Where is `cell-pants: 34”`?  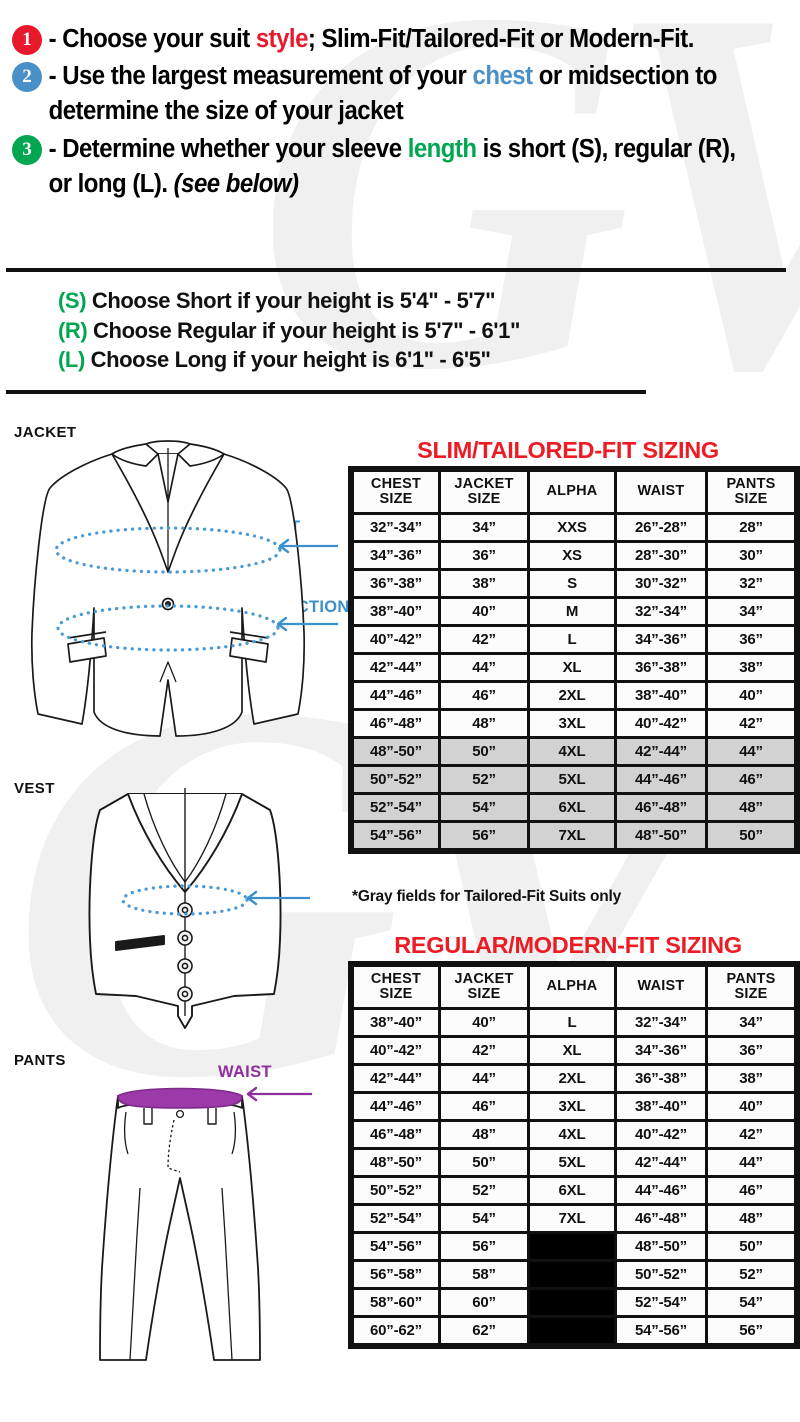 cell-pants: 34” is located at coordinates (751, 1022).